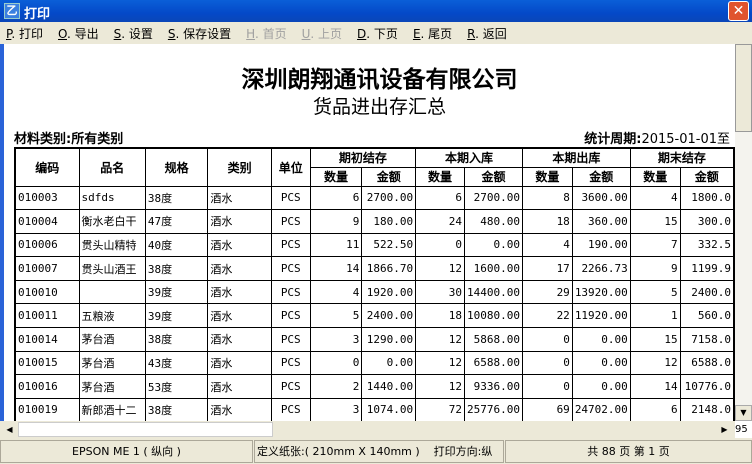  I want to click on cell-code: 010014, so click(47, 339).